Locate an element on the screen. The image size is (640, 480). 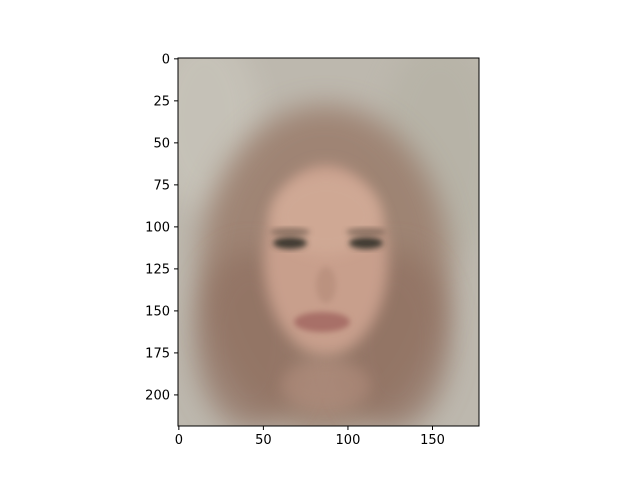
y-axis: 0 25 50 75 100 125 150 175 200 is located at coordinates (161, 227).